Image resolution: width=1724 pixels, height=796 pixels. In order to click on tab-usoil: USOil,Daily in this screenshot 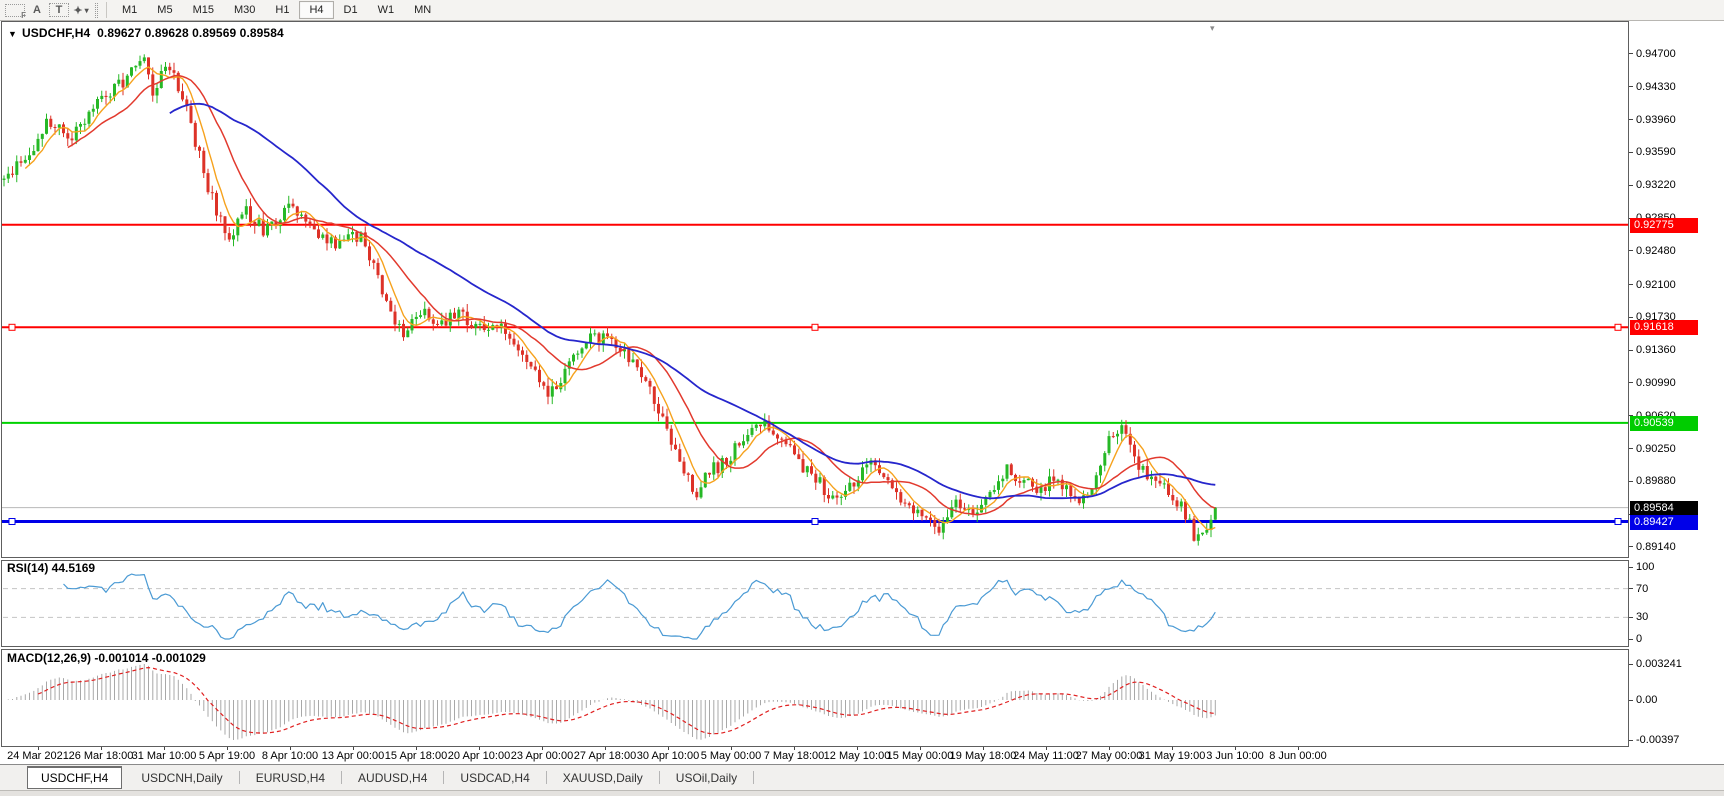, I will do `click(706, 777)`.